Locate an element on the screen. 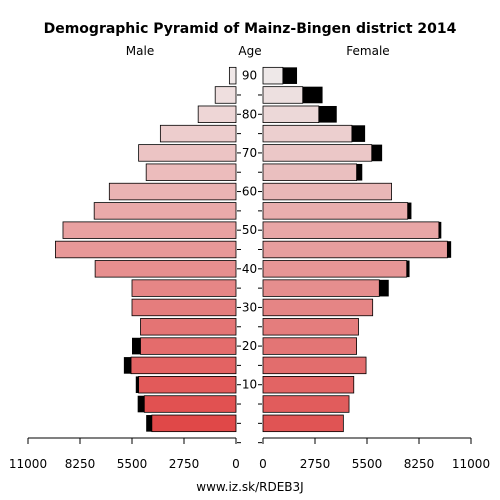  male-x-tick-label: 8250 is located at coordinates (80, 464).